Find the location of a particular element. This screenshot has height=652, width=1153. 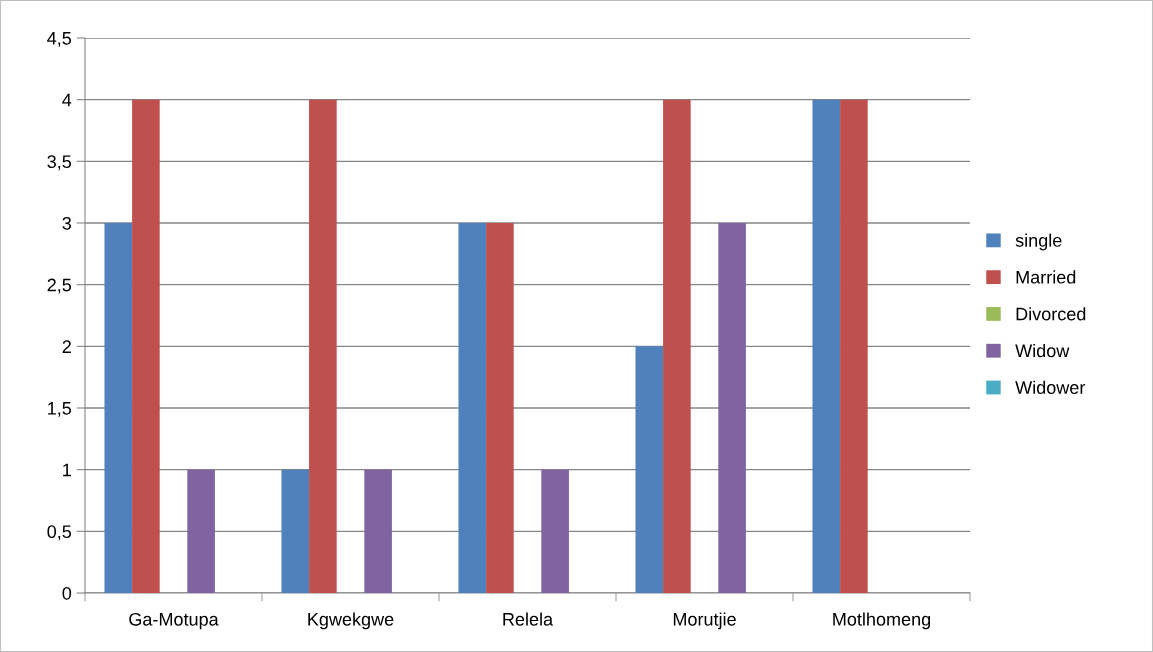

legend-label: Married is located at coordinates (1046, 277).